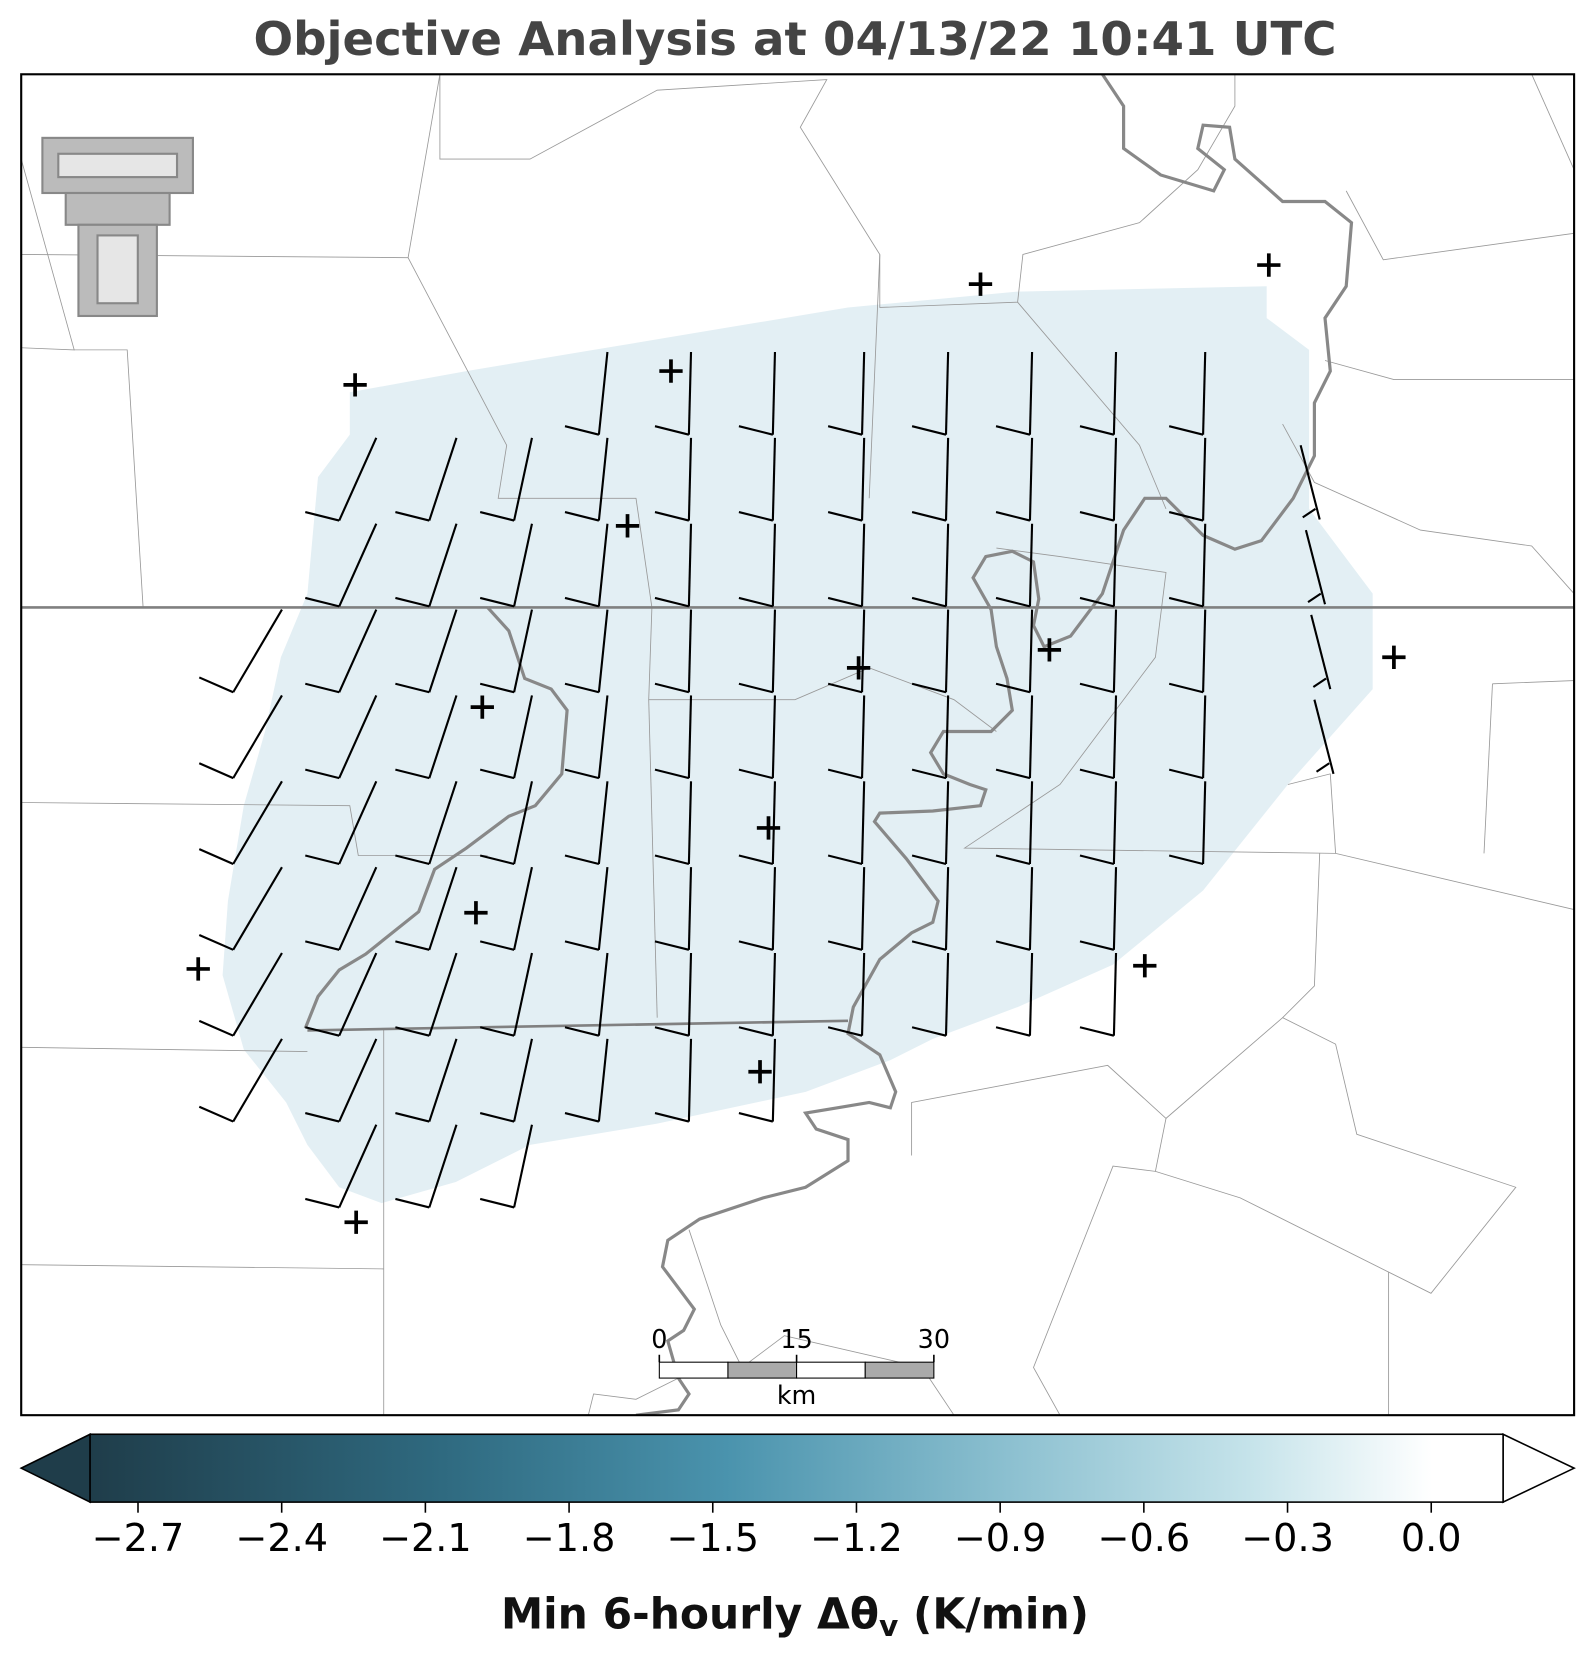 The image size is (1590, 1658). Describe the element at coordinates (934, 1339) in the screenshot. I see `scale-tick-label: 30` at that location.